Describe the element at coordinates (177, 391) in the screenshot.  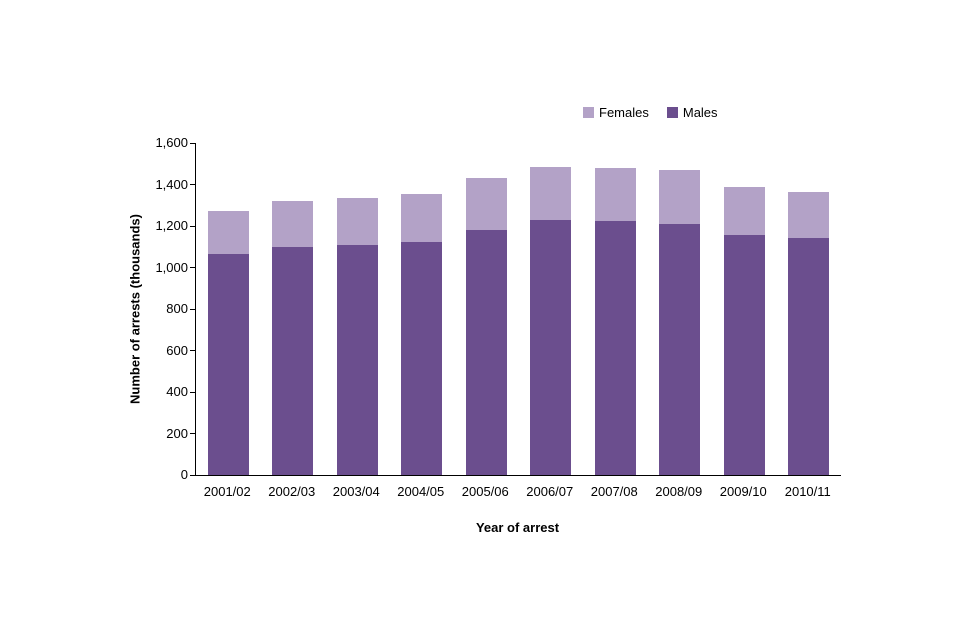
I see `y-tick-label: 400` at that location.